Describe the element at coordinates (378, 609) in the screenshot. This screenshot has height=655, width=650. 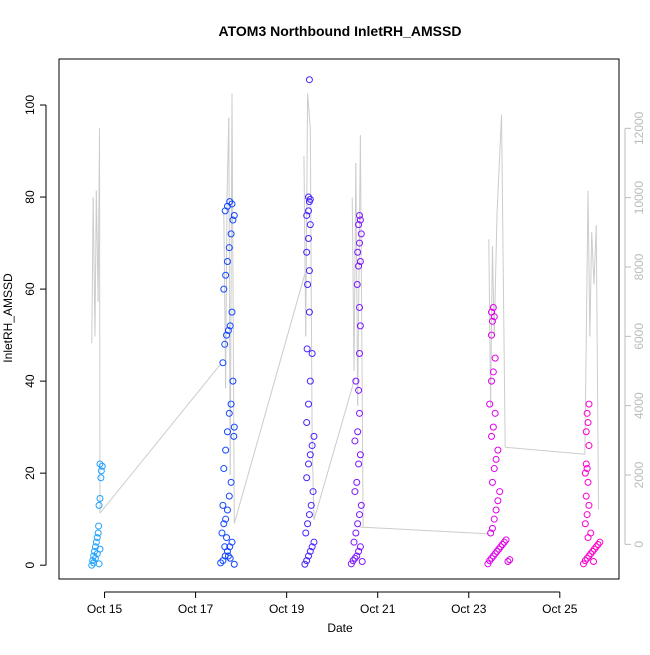
I see `x-tick-label: Oct 21` at that location.